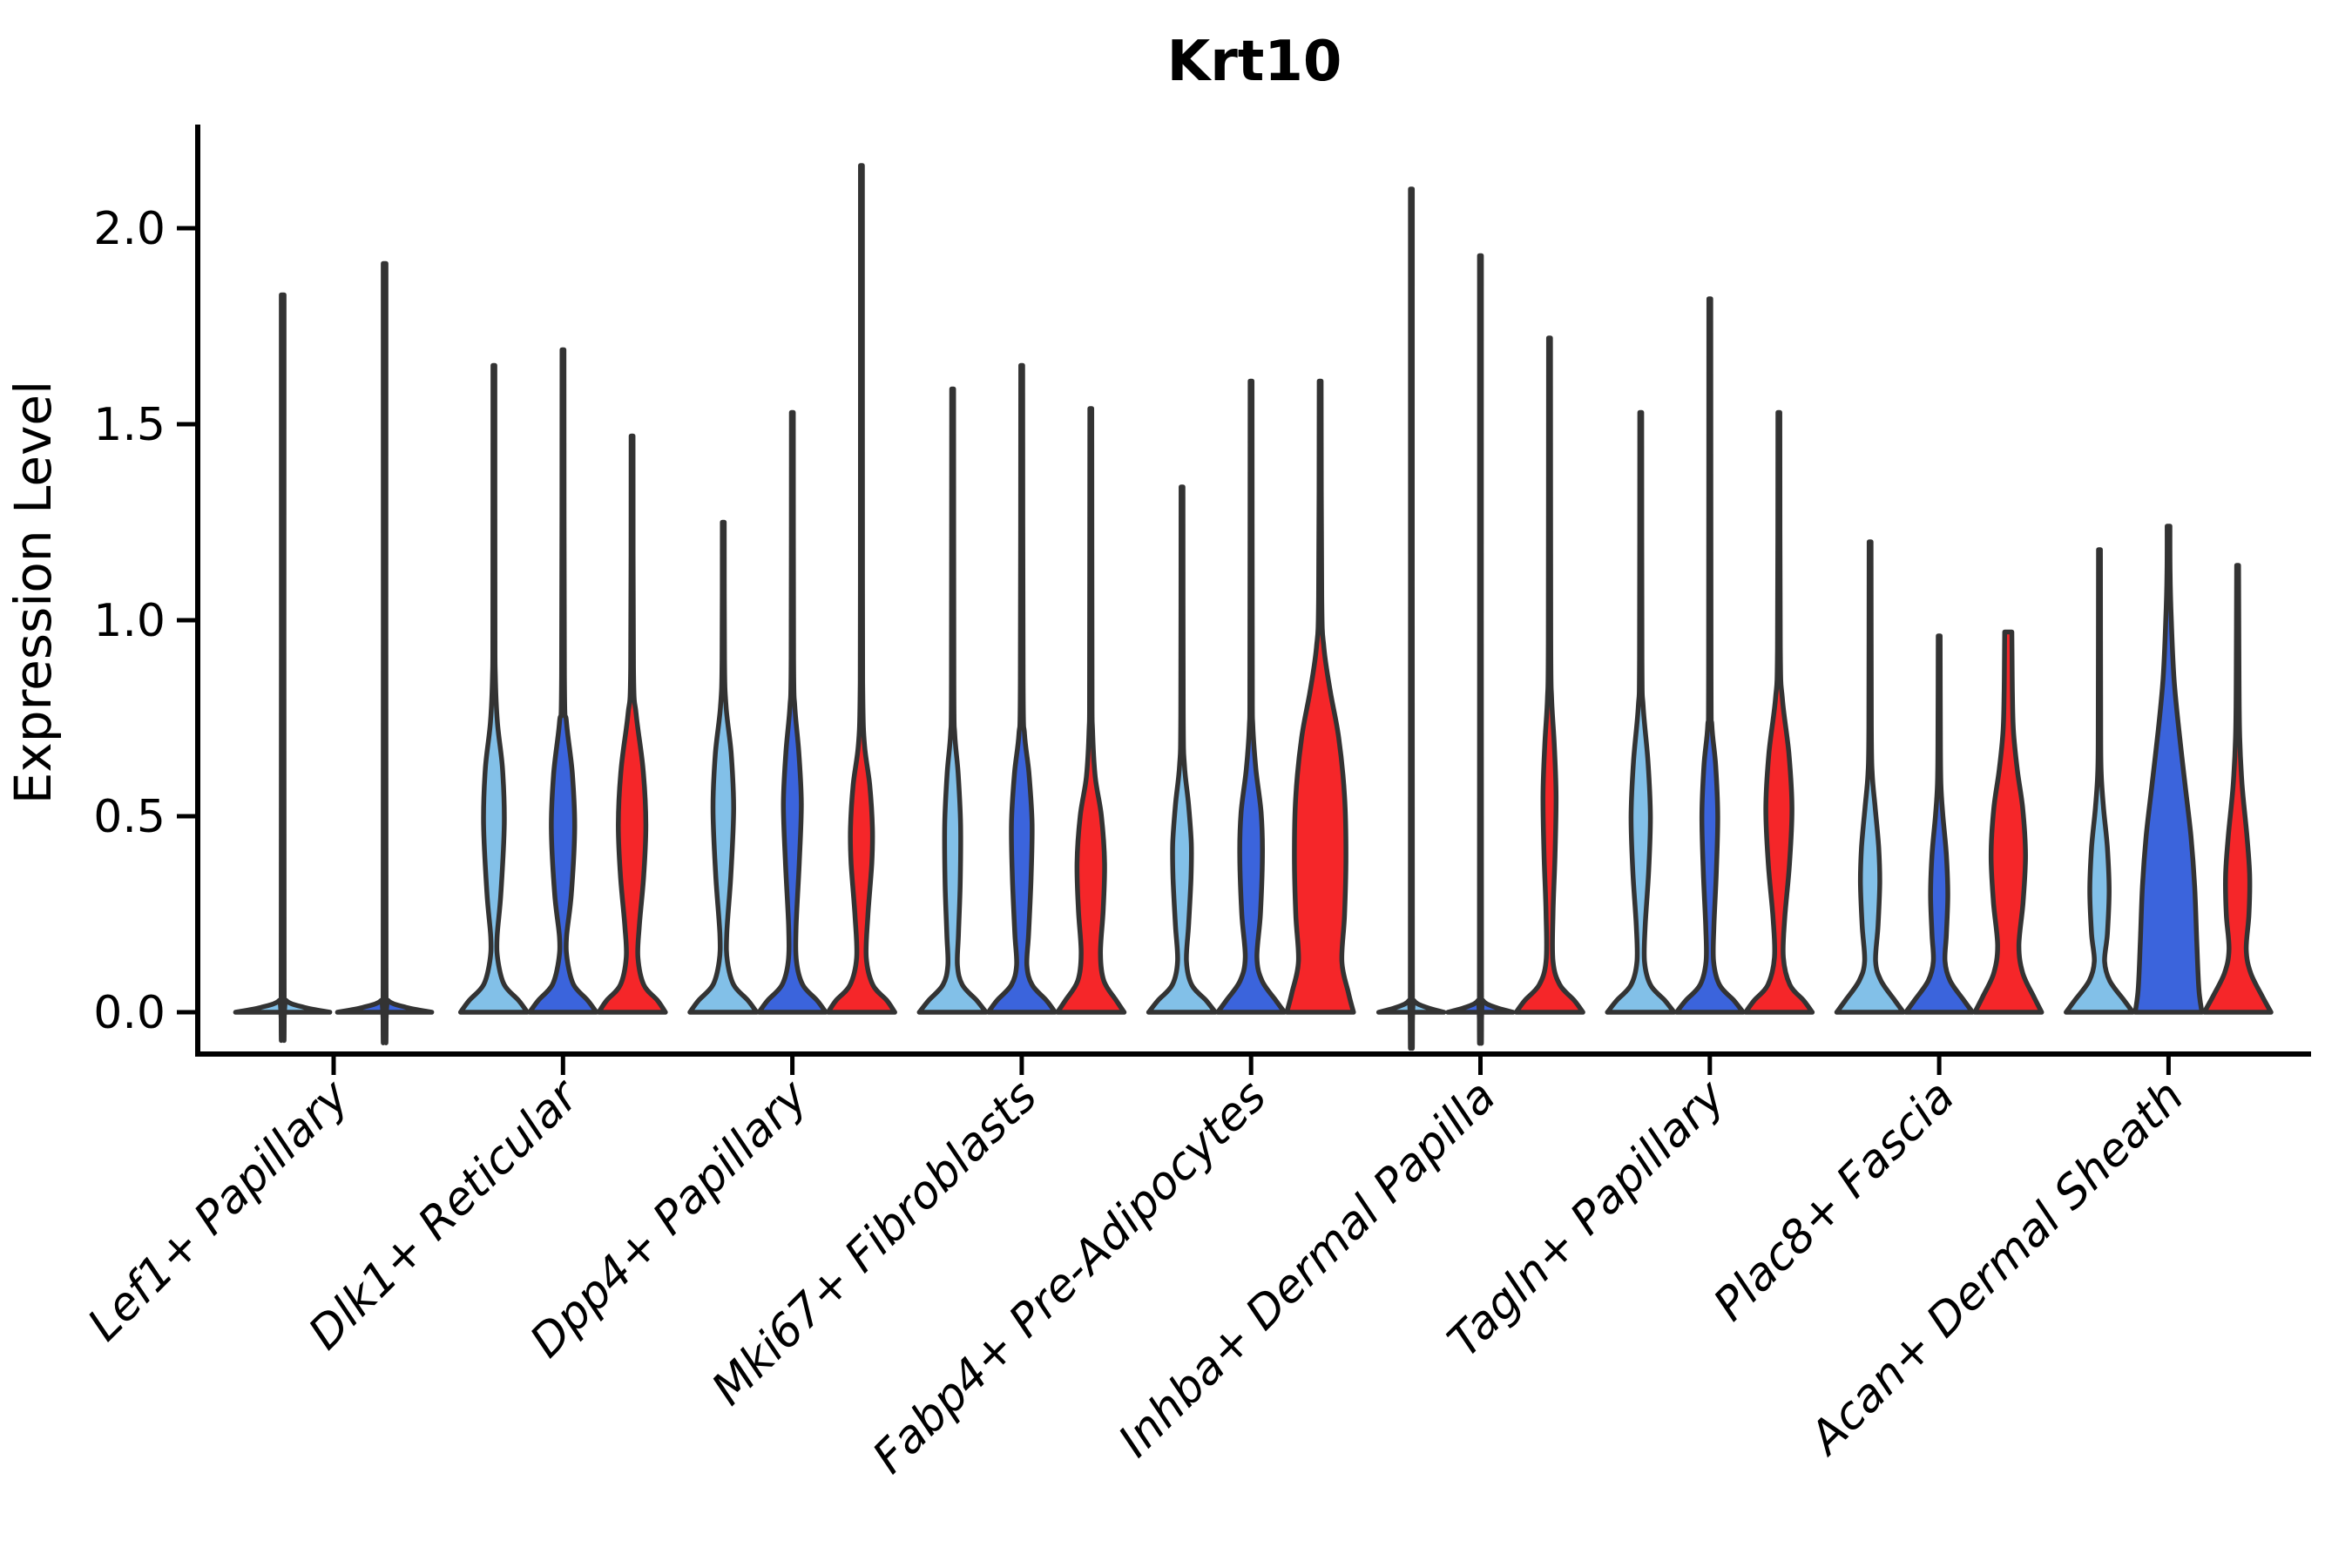 The image size is (2352, 1568). I want to click on violin-fabp4-pre-adipocytes-dark_blue, so click(1251, 697).